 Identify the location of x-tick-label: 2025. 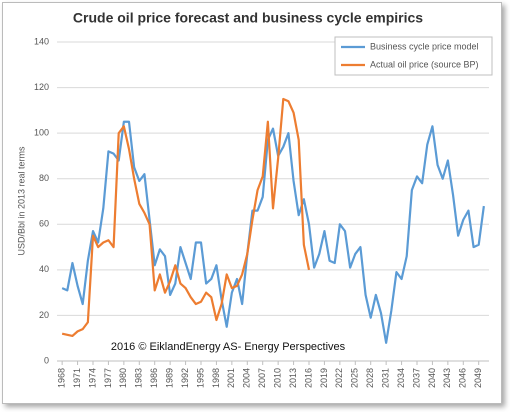
(355, 378).